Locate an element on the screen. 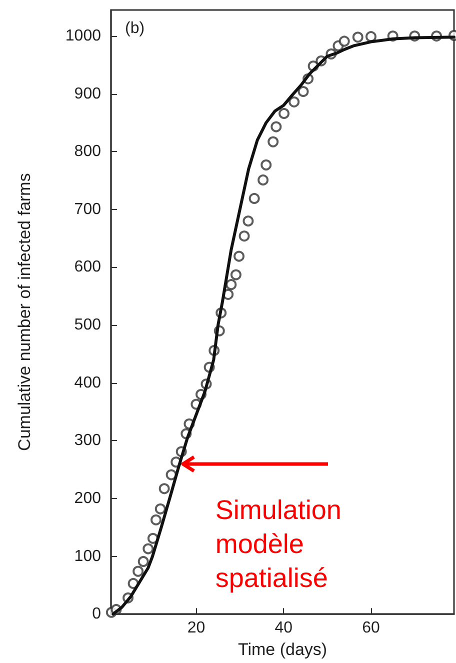 The height and width of the screenshot is (663, 456). x-tick-label: 60 is located at coordinates (371, 628).